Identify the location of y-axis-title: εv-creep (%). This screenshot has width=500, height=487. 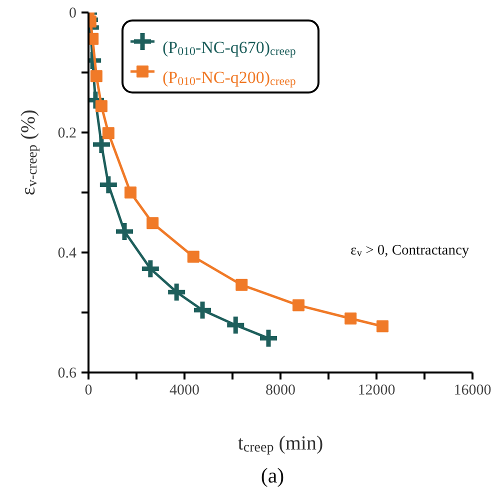
(29, 153).